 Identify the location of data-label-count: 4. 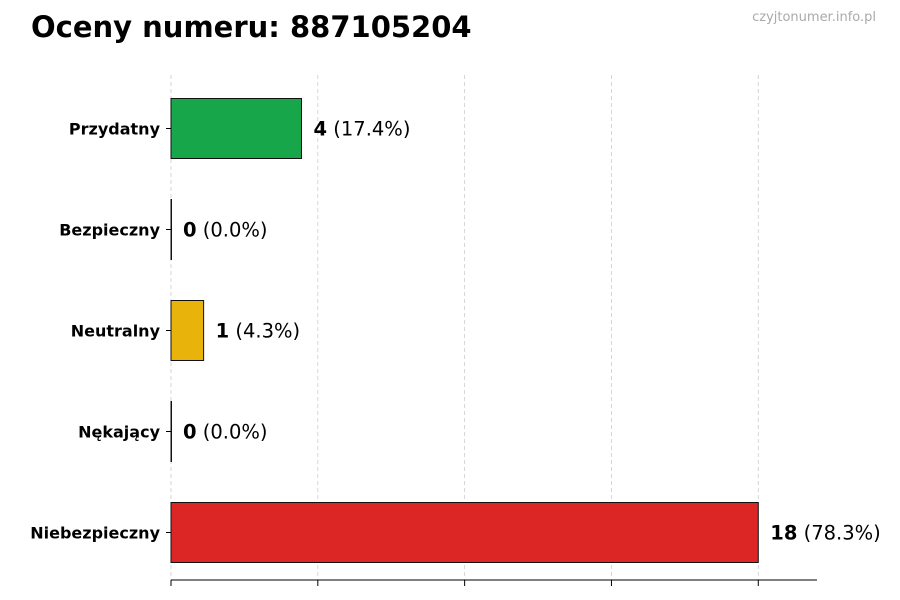
(321, 129).